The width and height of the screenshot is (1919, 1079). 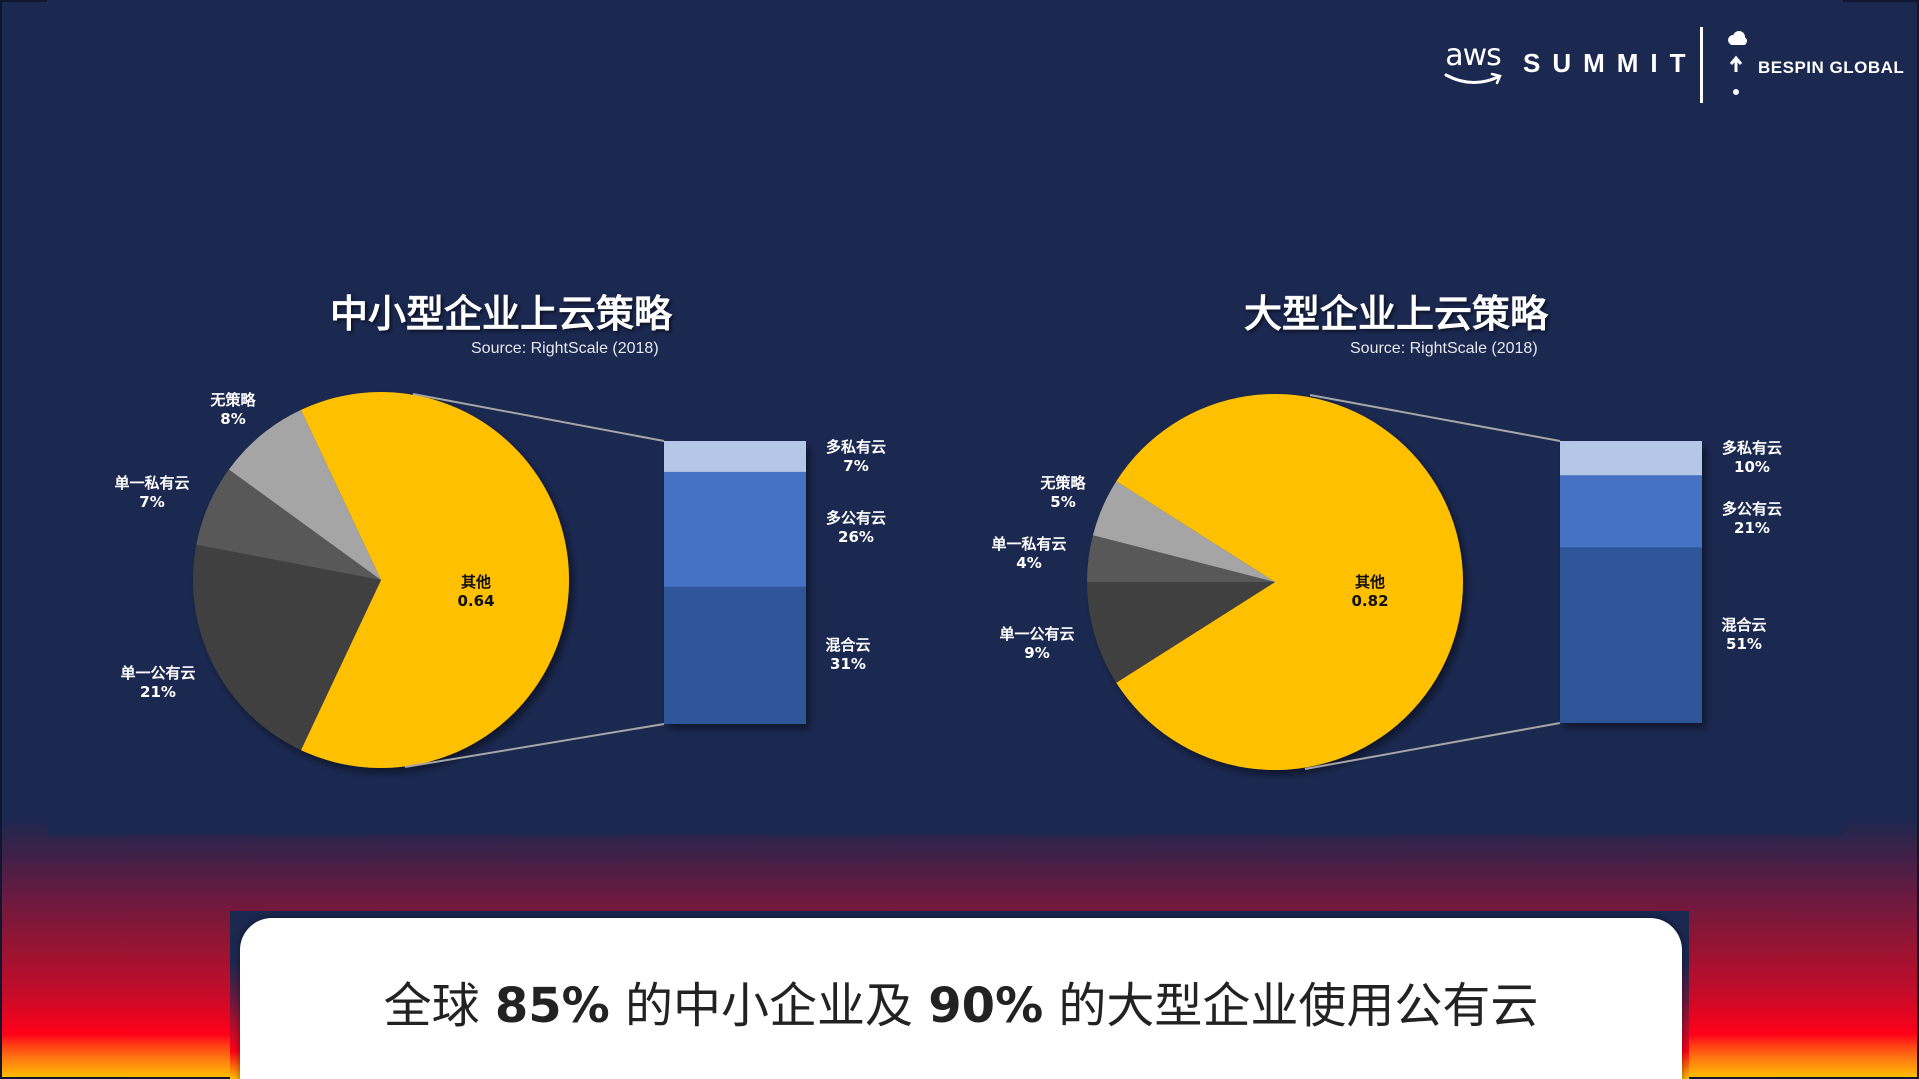 I want to click on right-stacked-bar, so click(x=1631, y=582).